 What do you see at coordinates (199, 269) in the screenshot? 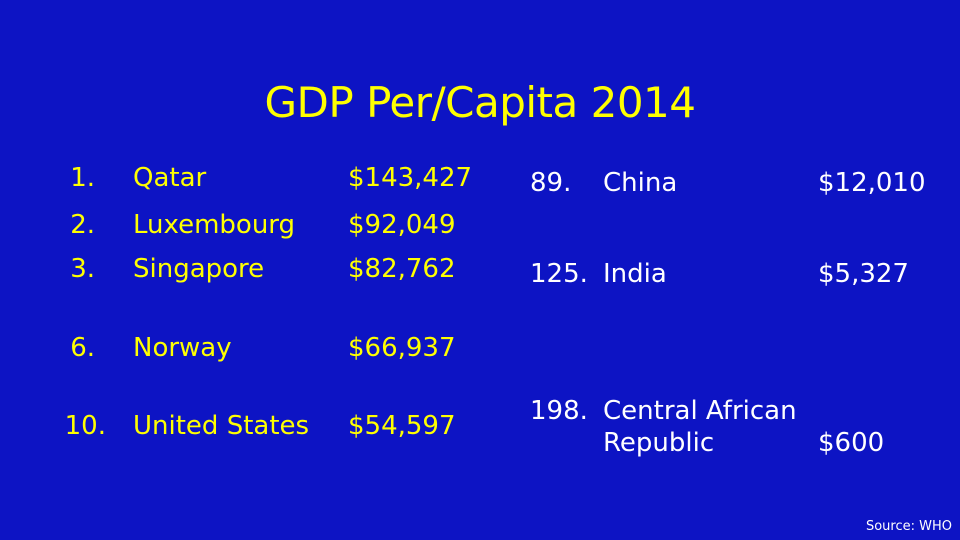
I see `country: Singapore` at bounding box center [199, 269].